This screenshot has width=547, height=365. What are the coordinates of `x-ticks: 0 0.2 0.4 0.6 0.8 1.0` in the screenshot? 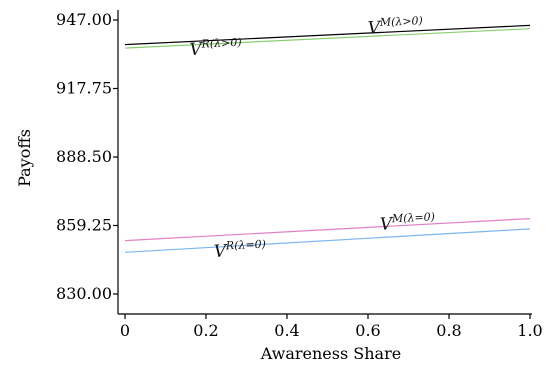 It's located at (331, 327).